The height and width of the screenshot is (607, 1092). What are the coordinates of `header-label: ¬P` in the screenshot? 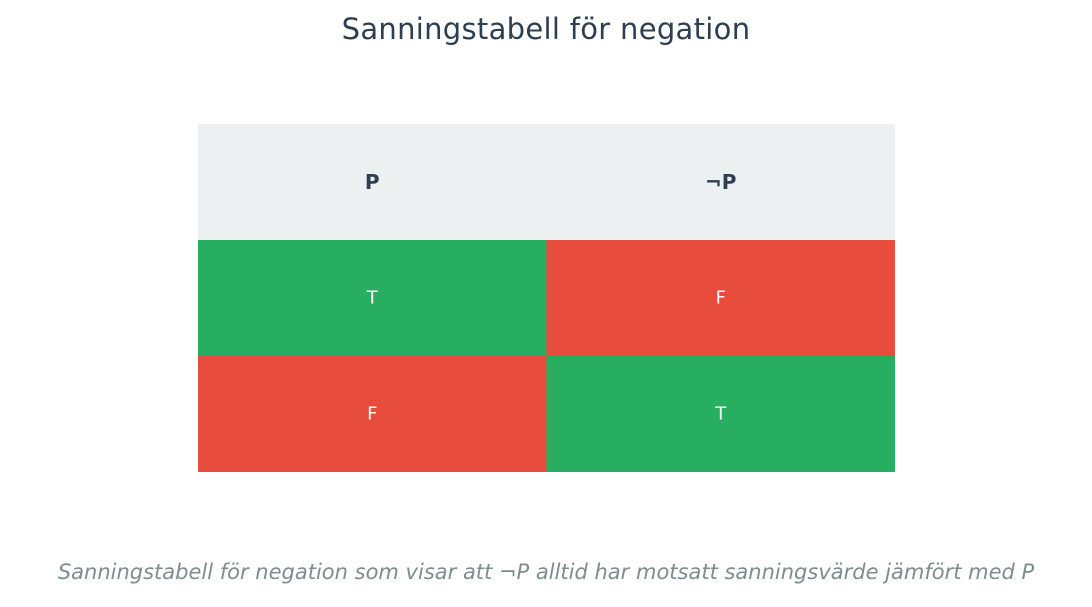 It's located at (720, 182).